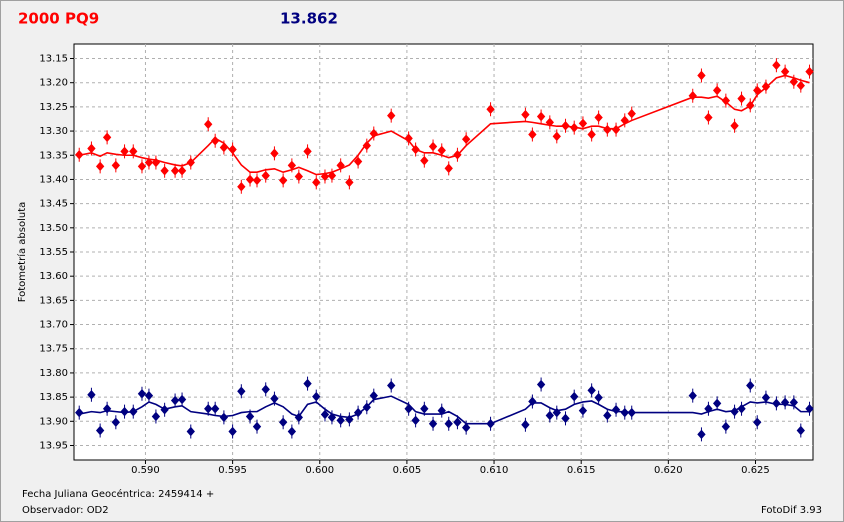 The image size is (844, 522). Describe the element at coordinates (319, 470) in the screenshot. I see `x-tick-label: 0.600` at that location.